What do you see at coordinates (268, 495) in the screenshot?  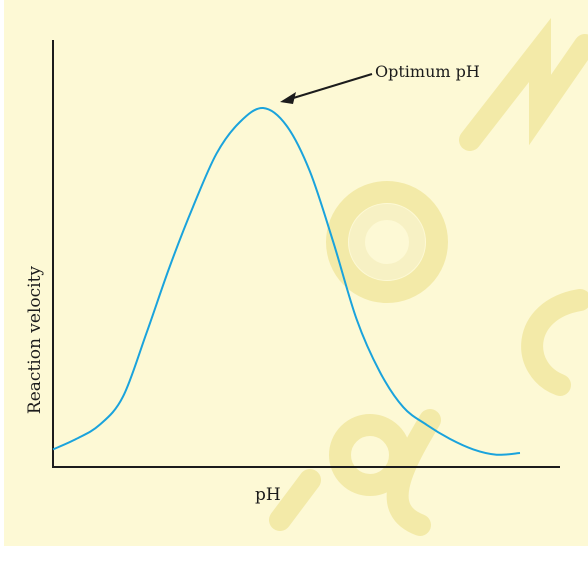 I see `x-axis-label: pH` at bounding box center [268, 495].